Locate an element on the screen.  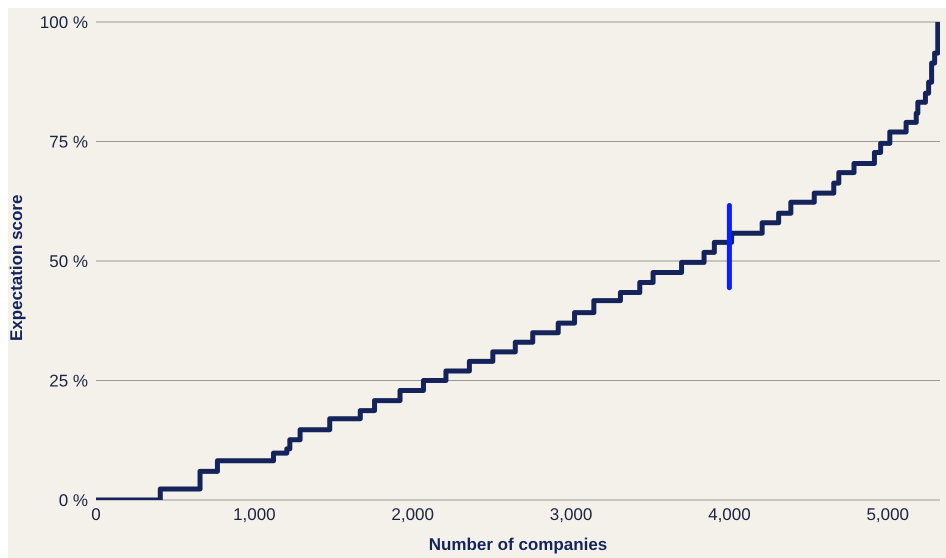
y-tick-label: 75 % is located at coordinates (68, 142).